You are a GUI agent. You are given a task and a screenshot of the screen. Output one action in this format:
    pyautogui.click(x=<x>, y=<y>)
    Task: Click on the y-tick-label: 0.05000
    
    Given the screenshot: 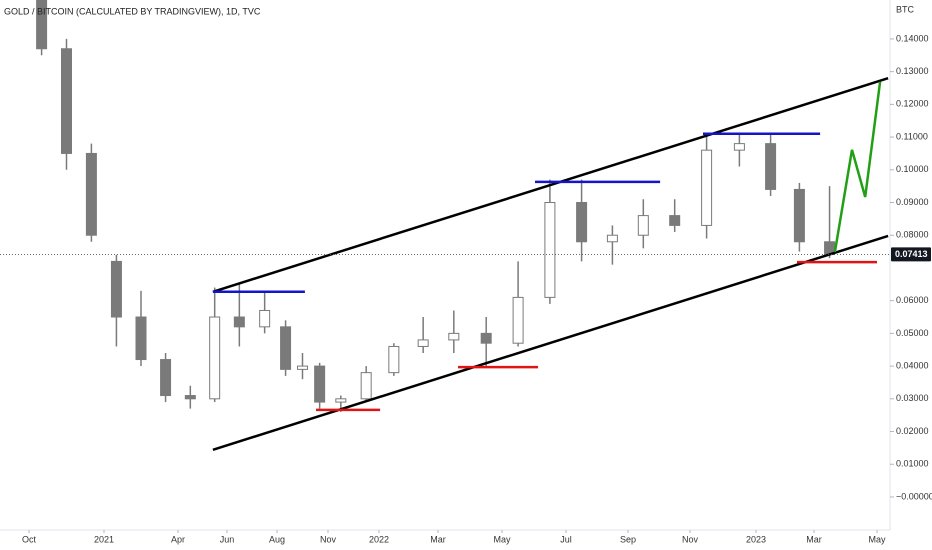 What is the action you would take?
    pyautogui.click(x=912, y=333)
    